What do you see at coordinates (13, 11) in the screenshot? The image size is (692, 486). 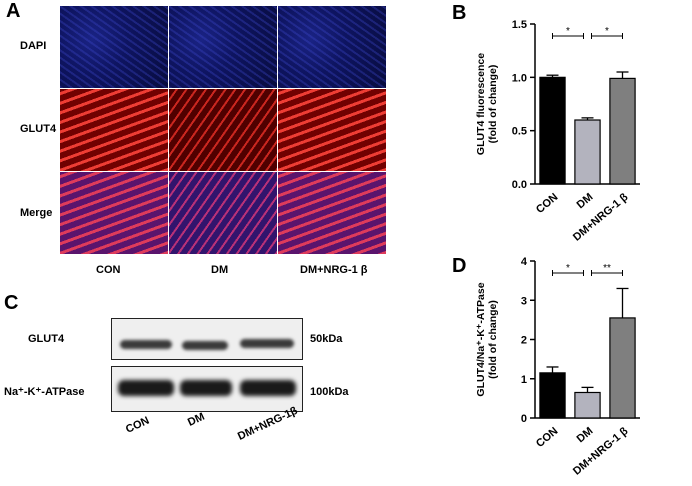 I see `panel-letter-a: A` at bounding box center [13, 11].